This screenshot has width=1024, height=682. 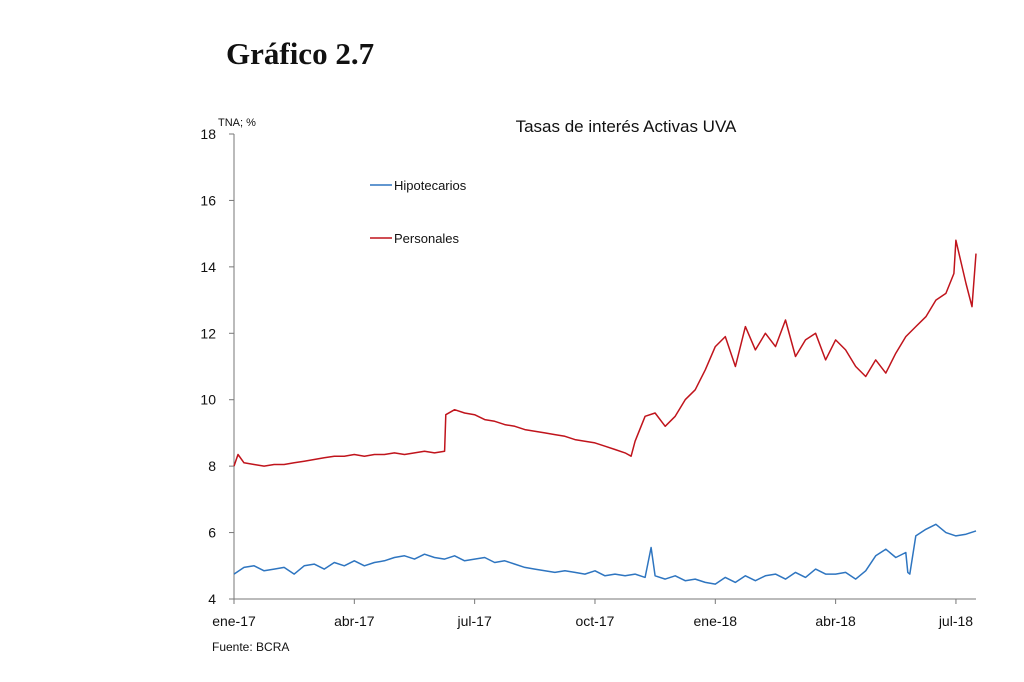 What do you see at coordinates (208, 200) in the screenshot?
I see `y-tick-label: 16` at bounding box center [208, 200].